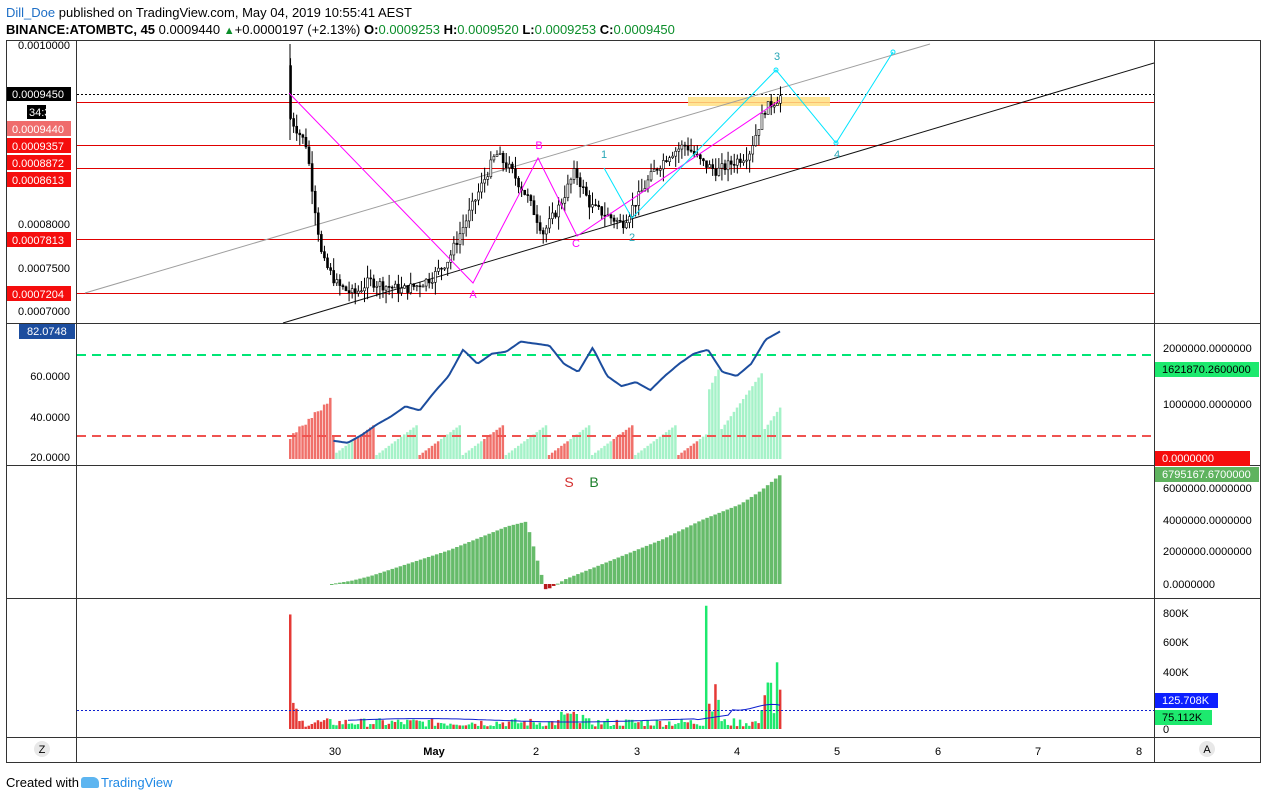 Image resolution: width=1267 pixels, height=800 pixels. Describe the element at coordinates (38, 164) in the screenshot. I see `price-badge-text: 0.0008872` at that location.